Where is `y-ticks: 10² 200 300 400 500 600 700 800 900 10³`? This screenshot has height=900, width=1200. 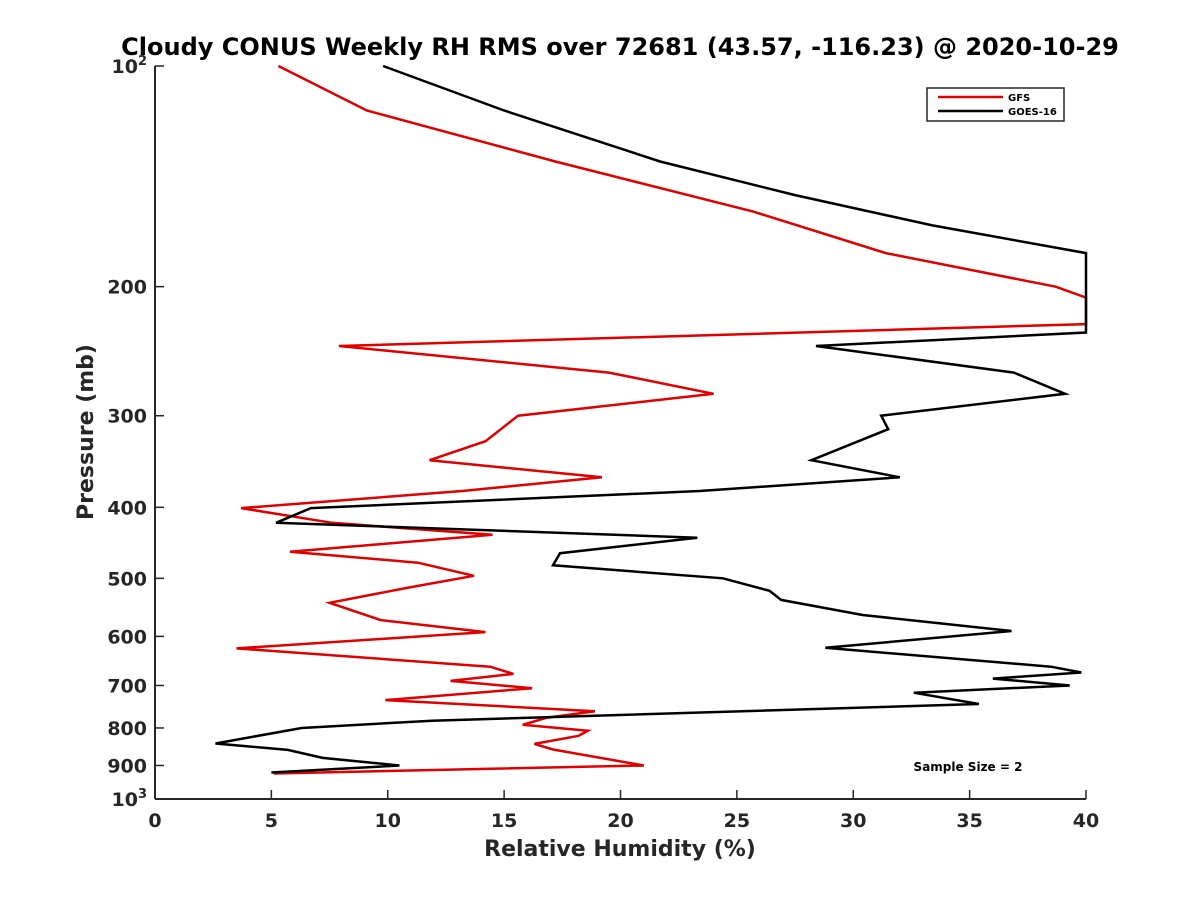
y-ticks: 10² 200 300 400 500 600 700 800 900 10³ is located at coordinates (135, 432).